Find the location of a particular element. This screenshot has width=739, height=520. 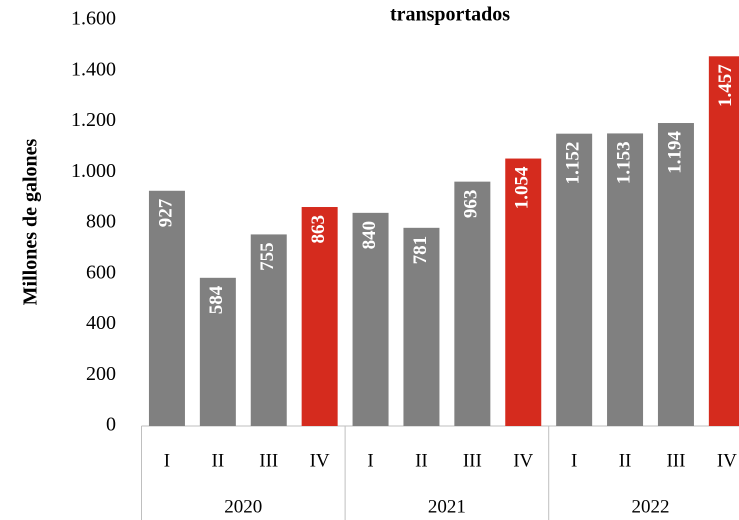

y-tick-label: 800 is located at coordinates (101, 222).